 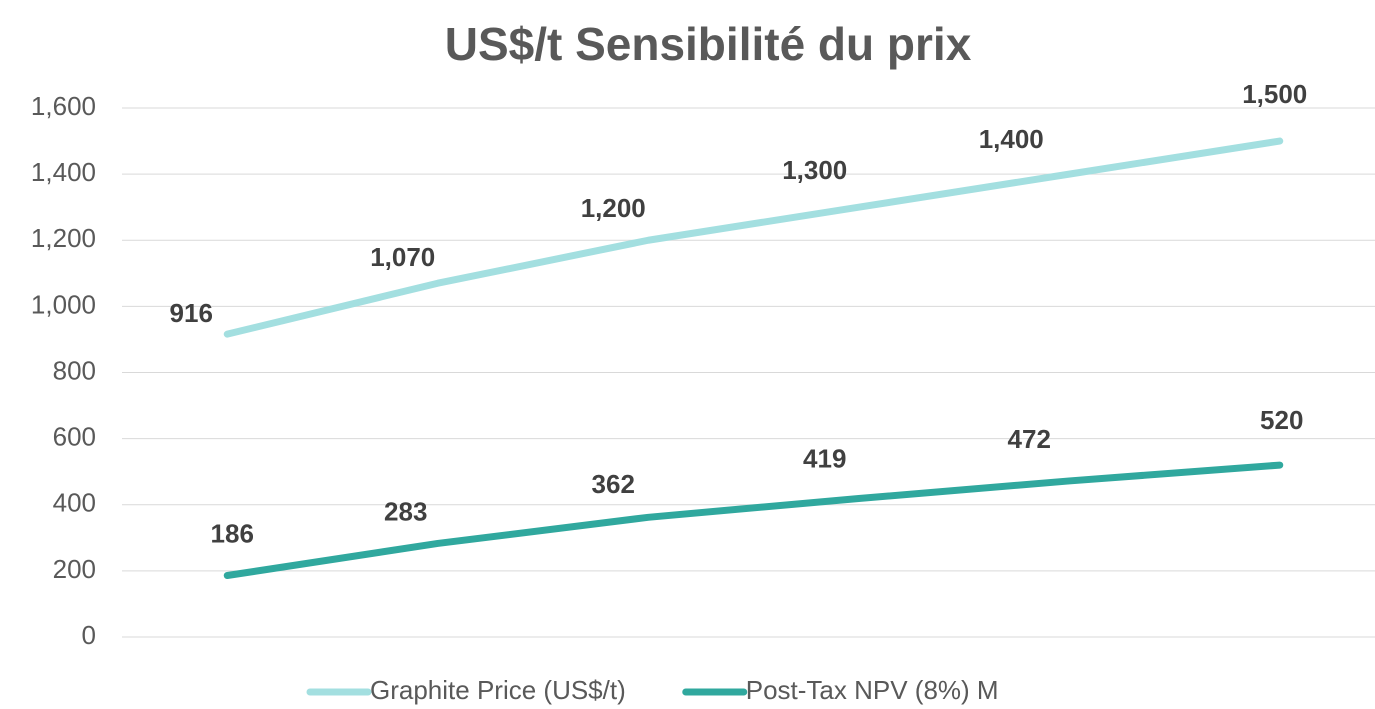 I want to click on data-label: 916, so click(x=191, y=313).